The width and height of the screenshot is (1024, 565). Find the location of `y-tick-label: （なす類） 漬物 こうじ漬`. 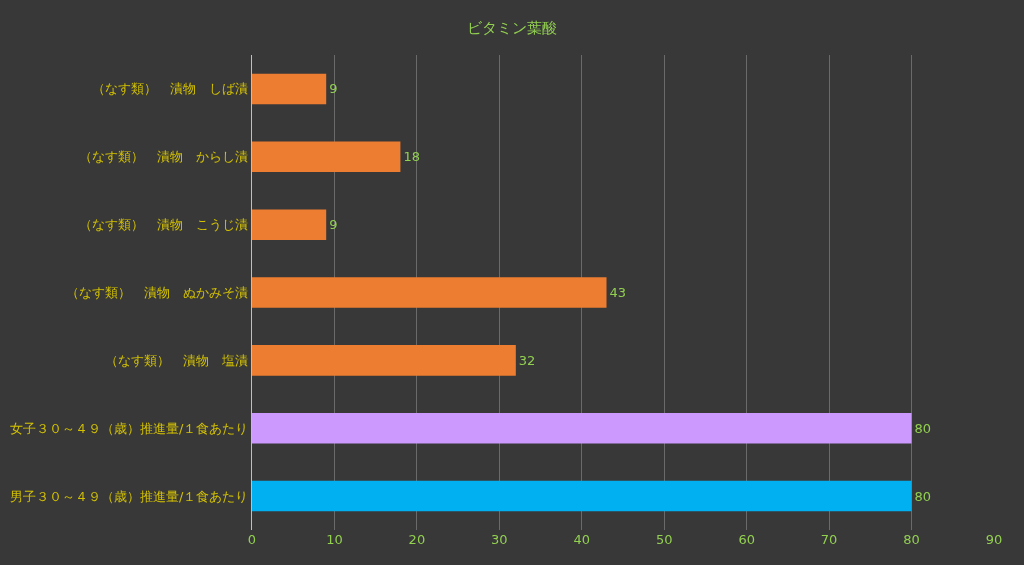

y-tick-label: （なす類） 漬物 こうじ漬 is located at coordinates (164, 225).